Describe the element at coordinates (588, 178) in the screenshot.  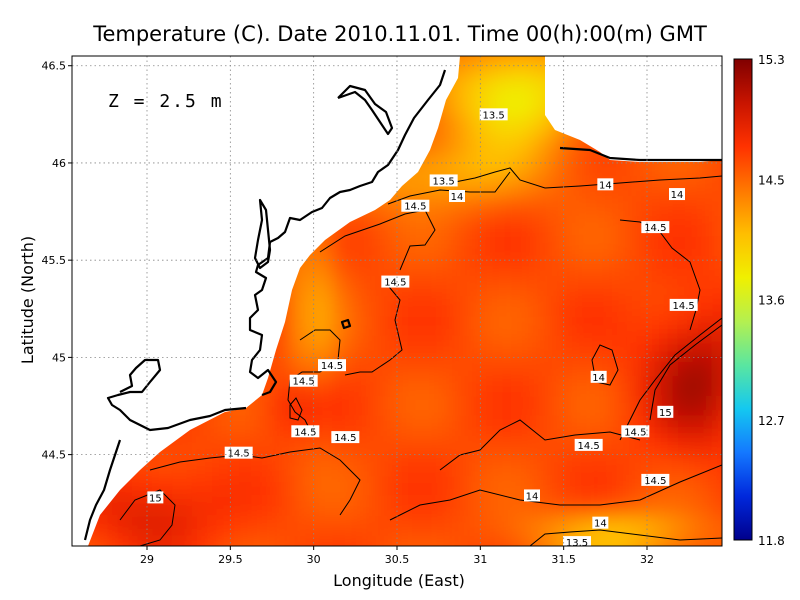
I see `contour-13-5-north` at that location.